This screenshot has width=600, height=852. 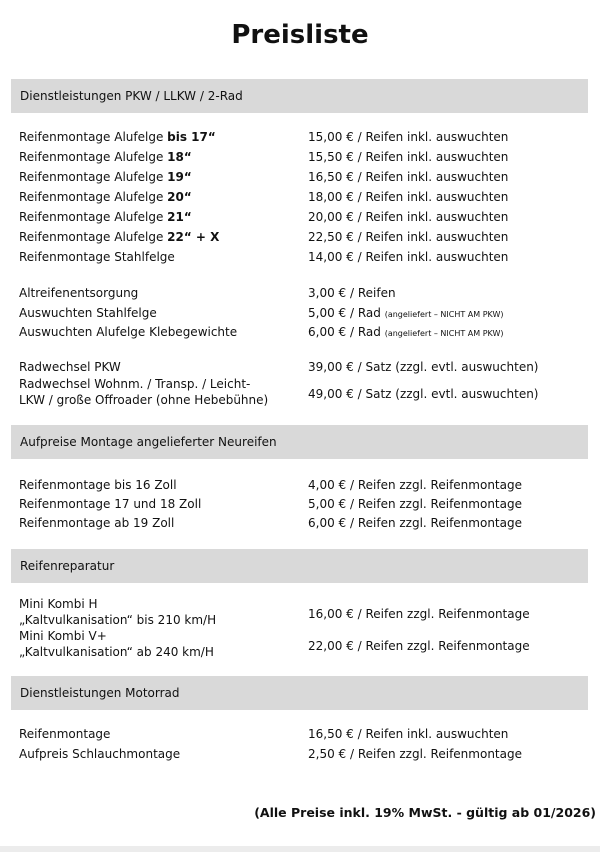 I want to click on price: 49,00 € / Satz (zzgl. evtl. auswuchten), so click(x=423, y=394).